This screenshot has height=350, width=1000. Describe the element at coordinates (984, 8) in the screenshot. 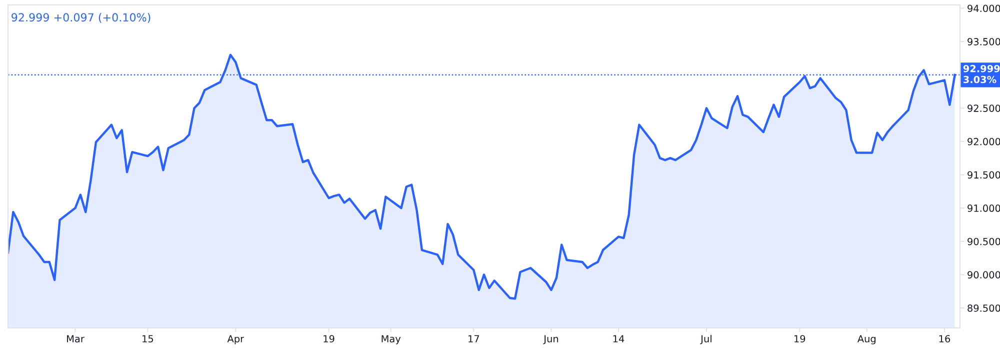

I see `y-tick-label: 94.000` at that location.